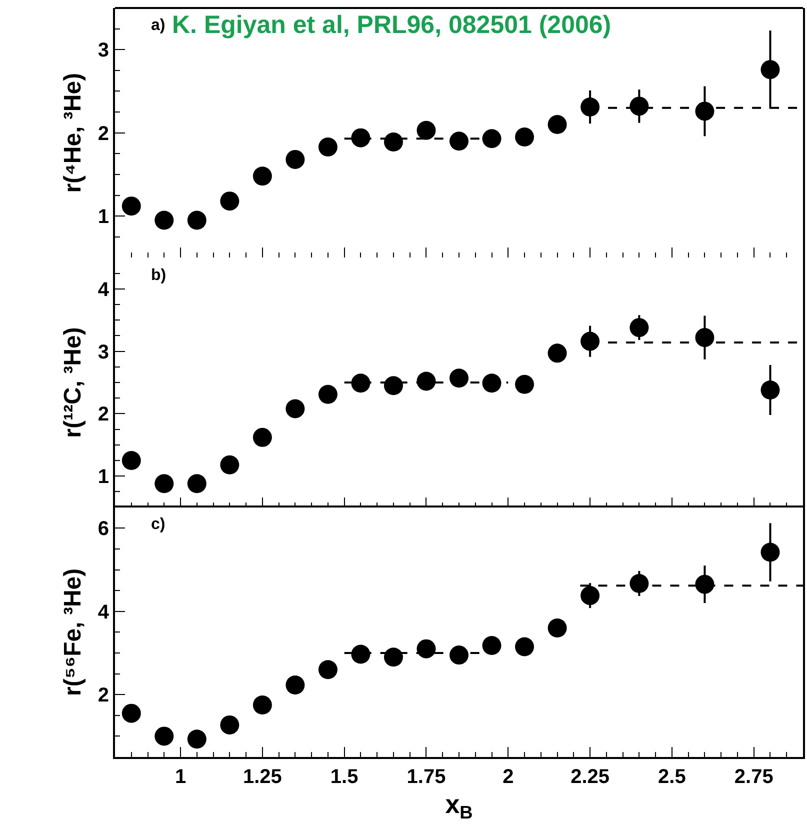  I want to click on x-tick-label: 1.75, so click(426, 777).